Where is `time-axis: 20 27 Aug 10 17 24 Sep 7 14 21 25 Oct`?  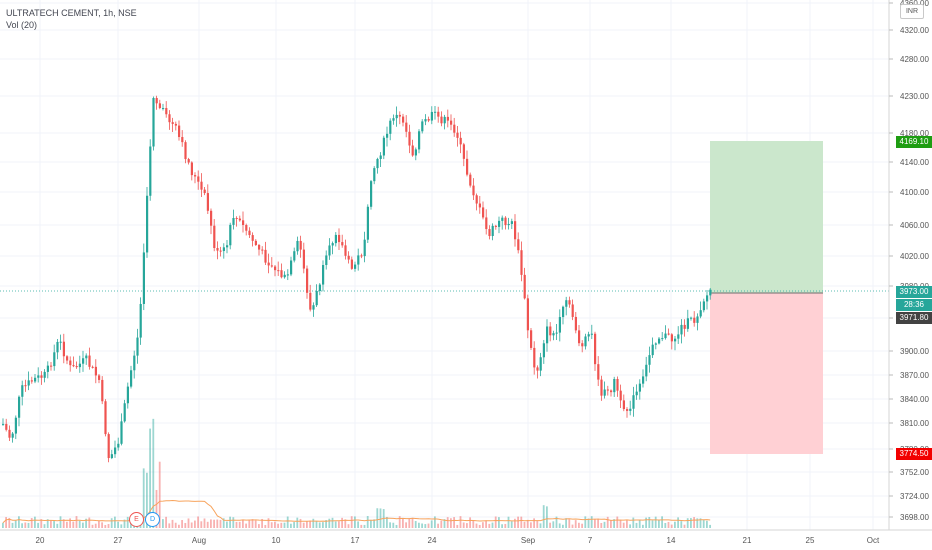
time-axis: 20 27 Aug 10 17 24 Sep 7 14 21 25 Oct is located at coordinates (458, 540).